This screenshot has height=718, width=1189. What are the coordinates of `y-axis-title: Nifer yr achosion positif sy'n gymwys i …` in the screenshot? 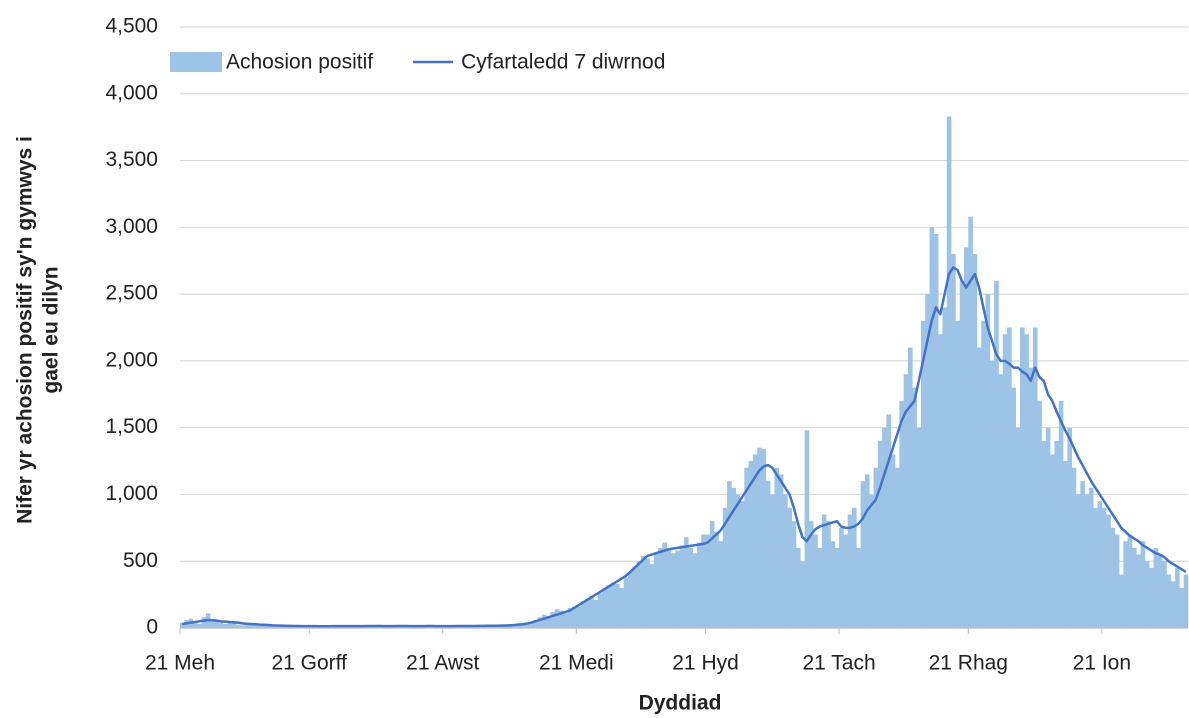 It's located at (38, 330).